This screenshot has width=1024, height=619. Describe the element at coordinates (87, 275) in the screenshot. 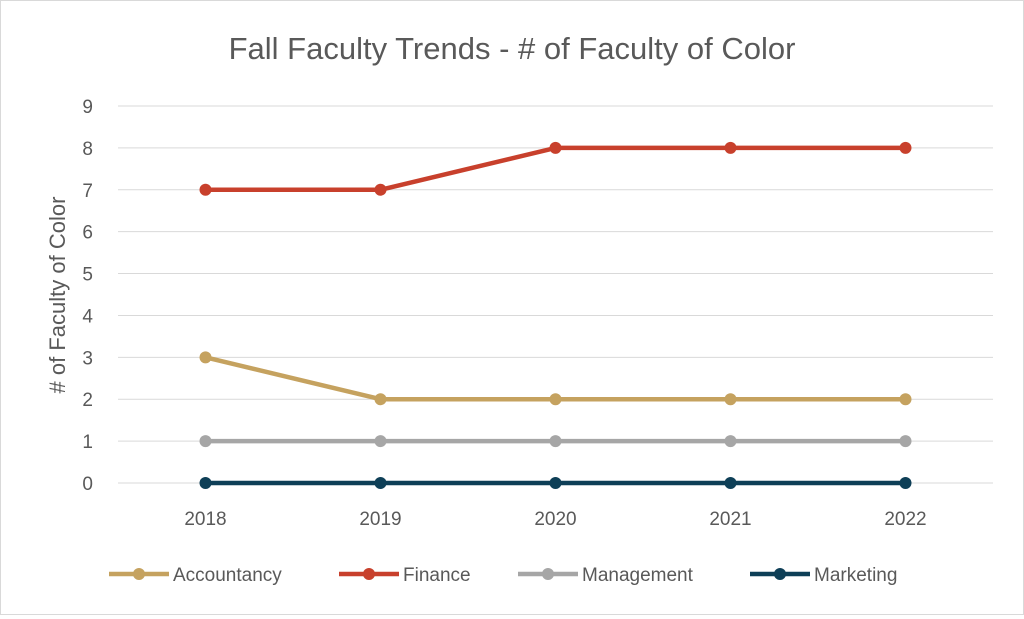

I see `y-tick-label: 5` at that location.